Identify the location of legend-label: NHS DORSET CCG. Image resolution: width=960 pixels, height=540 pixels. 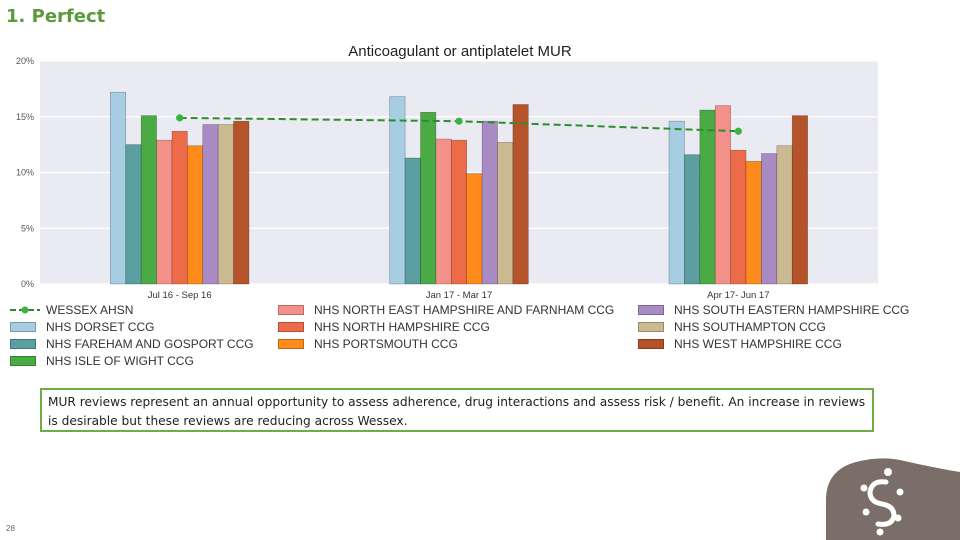
(100, 327).